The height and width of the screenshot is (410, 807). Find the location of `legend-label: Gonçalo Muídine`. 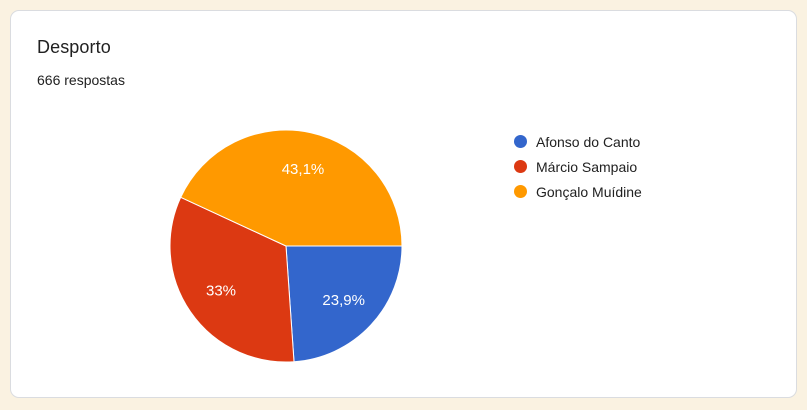

legend-label: Gonçalo Muídine is located at coordinates (589, 191).